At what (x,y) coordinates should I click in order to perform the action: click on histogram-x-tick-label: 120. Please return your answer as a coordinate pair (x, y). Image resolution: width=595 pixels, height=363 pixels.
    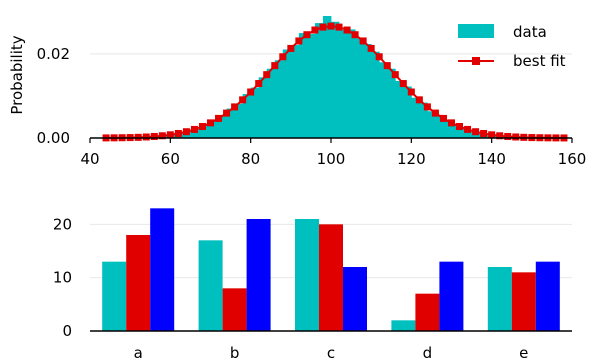
    Looking at the image, I should click on (411, 159).